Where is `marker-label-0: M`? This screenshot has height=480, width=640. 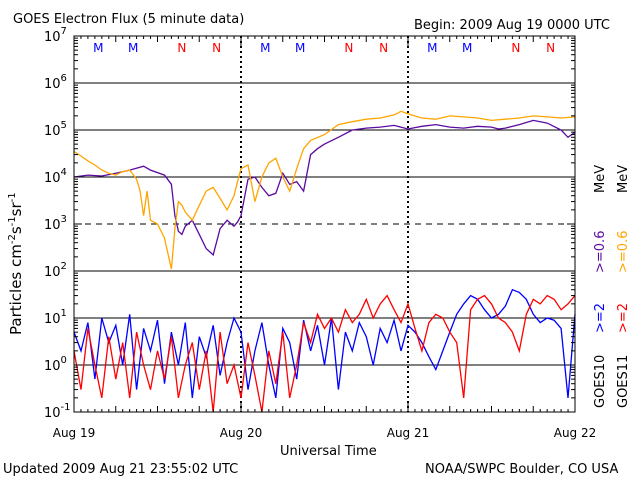
marker-label-0: M is located at coordinates (98, 48).